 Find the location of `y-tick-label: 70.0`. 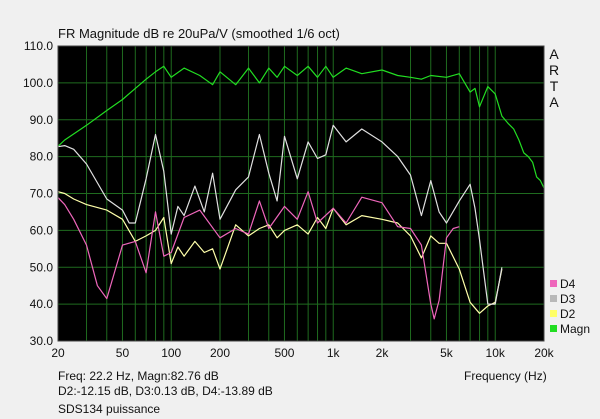

y-tick-label: 70.0 is located at coordinates (42, 194).